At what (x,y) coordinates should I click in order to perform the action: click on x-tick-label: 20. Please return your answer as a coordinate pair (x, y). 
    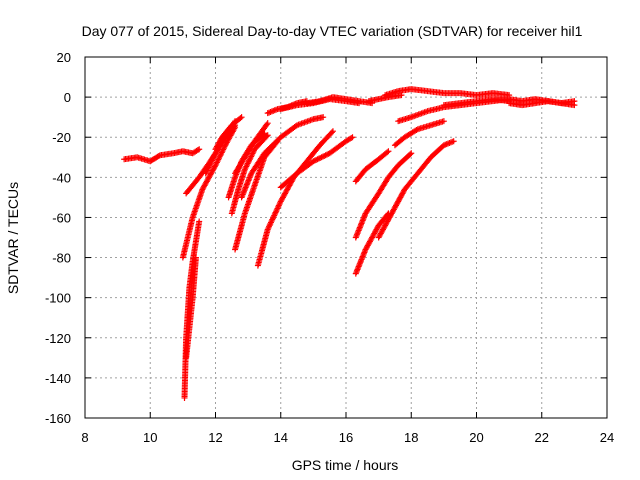
    Looking at the image, I should click on (476, 437).